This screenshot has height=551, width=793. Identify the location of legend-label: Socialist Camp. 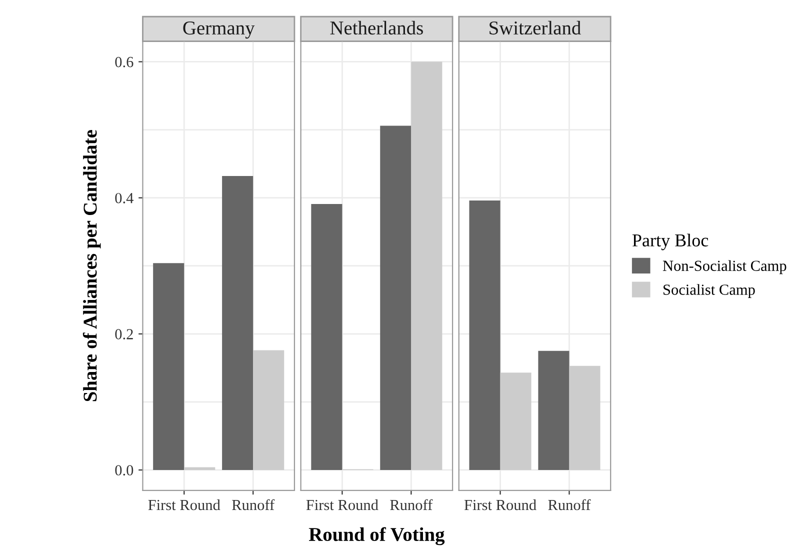
(709, 291).